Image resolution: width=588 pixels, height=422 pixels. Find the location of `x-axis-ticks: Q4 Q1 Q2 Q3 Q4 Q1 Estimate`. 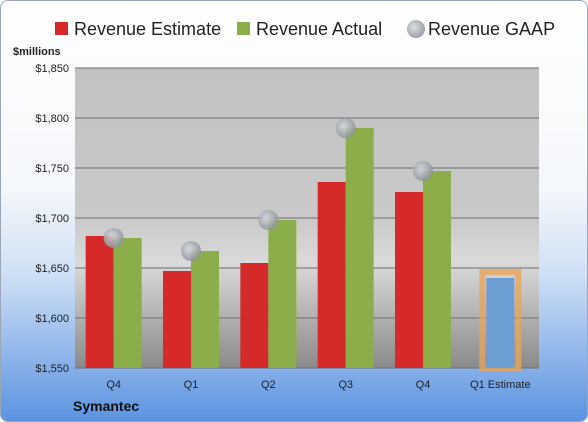

x-axis-ticks: Q4 Q1 Q2 Q3 Q4 Q1 Estimate is located at coordinates (318, 385).